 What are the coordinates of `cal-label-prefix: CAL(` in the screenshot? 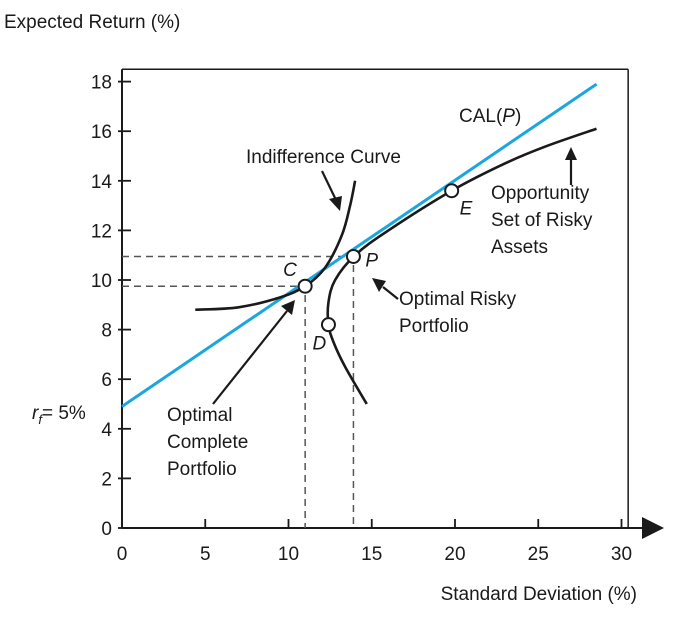 It's located at (481, 116).